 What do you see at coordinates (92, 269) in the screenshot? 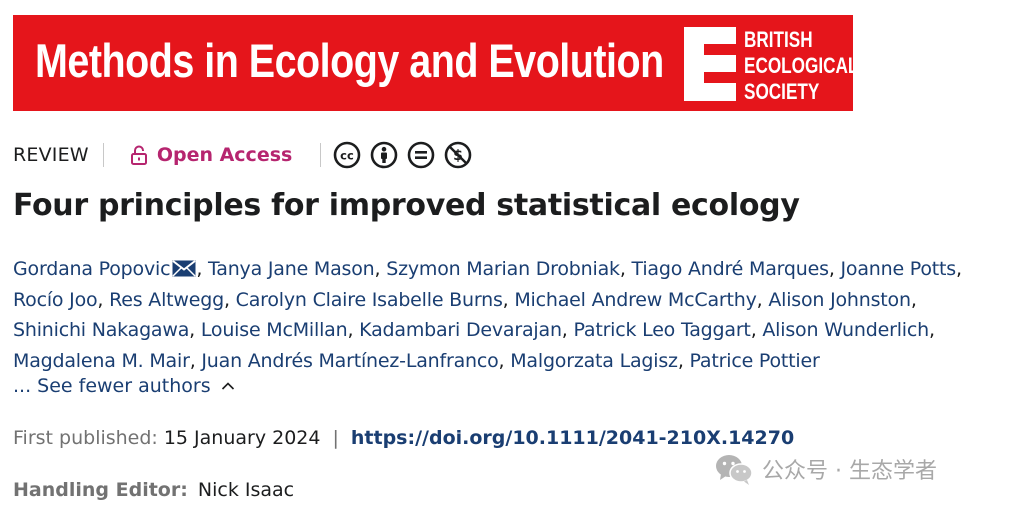
I see `author-link: Gordana Popovic` at bounding box center [92, 269].